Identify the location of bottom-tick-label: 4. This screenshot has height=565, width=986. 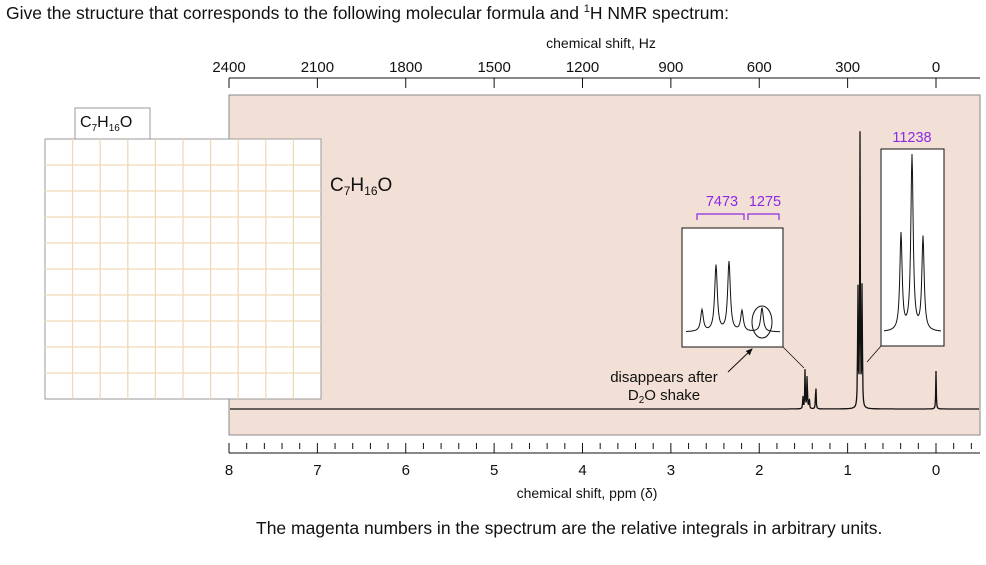
(582, 470).